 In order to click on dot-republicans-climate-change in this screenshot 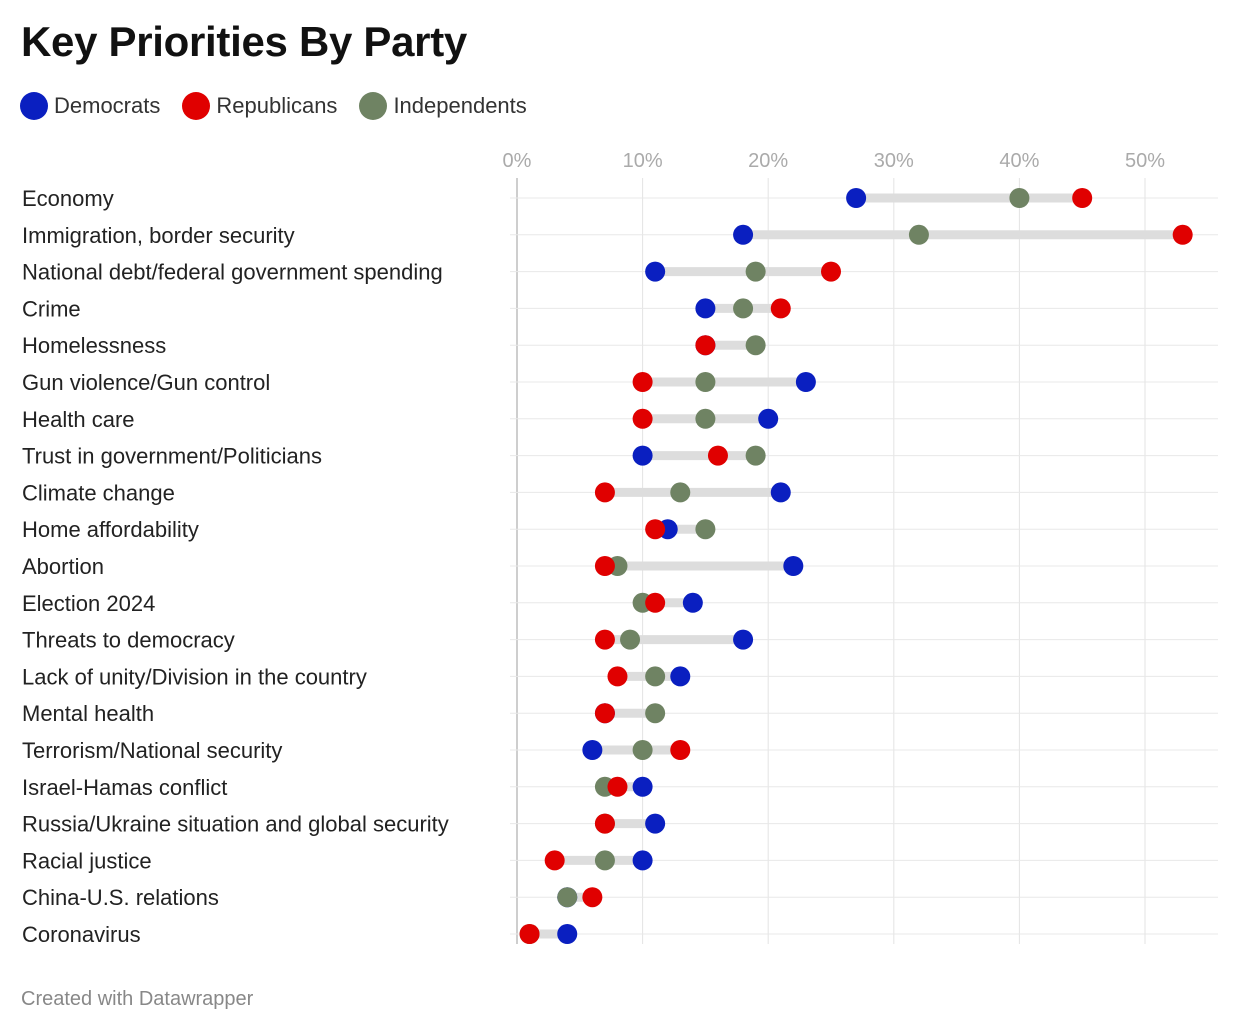, I will do `click(604, 492)`.